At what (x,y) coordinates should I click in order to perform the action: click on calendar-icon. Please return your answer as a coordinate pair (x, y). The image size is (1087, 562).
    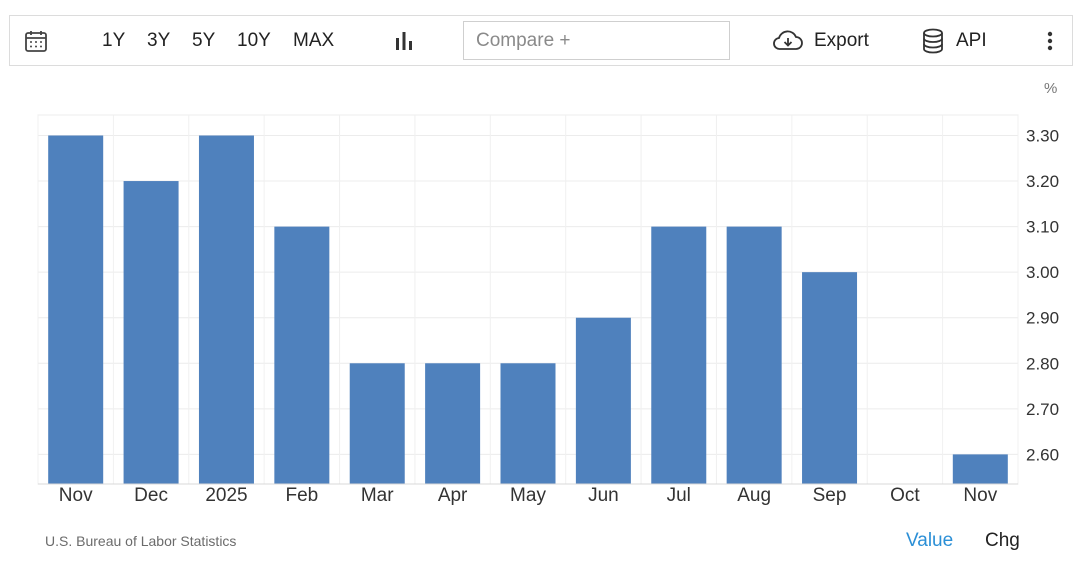
    Looking at the image, I should click on (36, 40).